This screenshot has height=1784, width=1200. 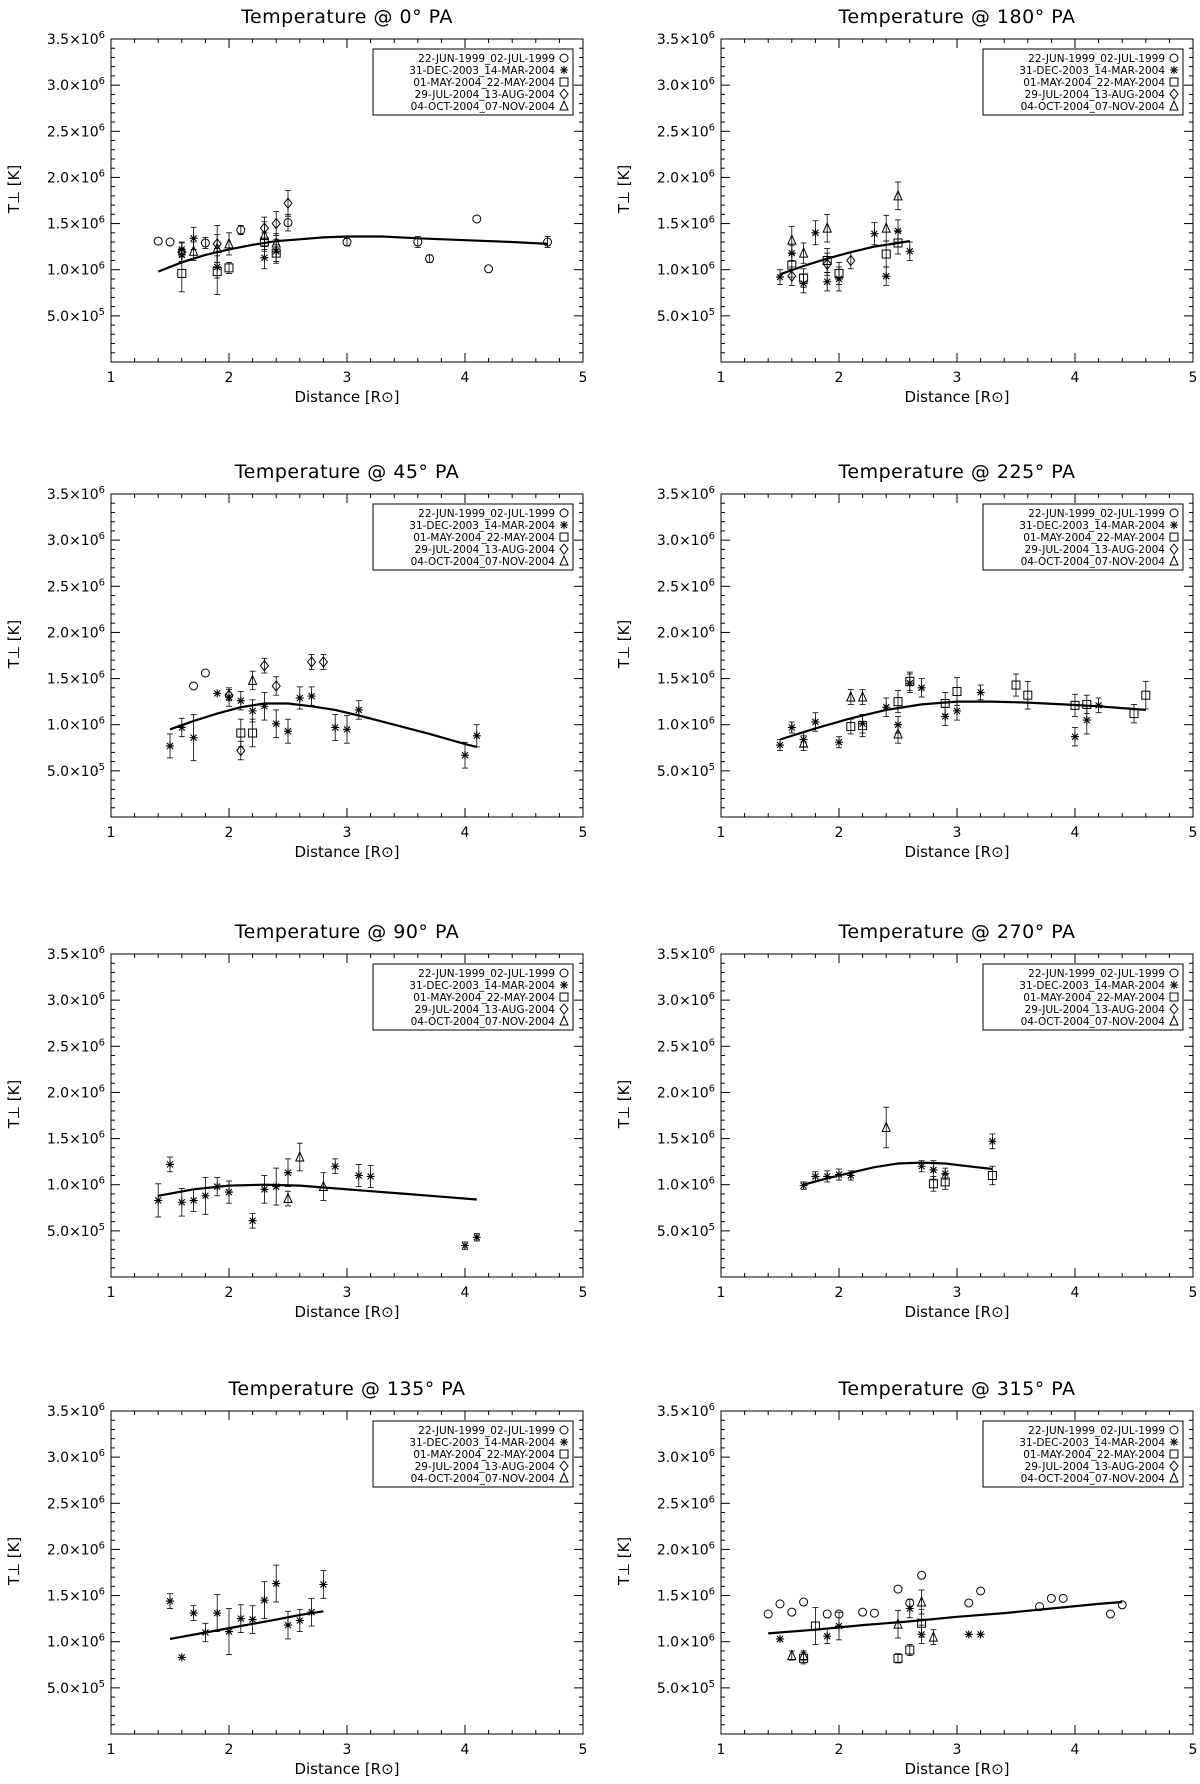 What do you see at coordinates (465, 1293) in the screenshot?
I see `x-tick-label: 4` at bounding box center [465, 1293].